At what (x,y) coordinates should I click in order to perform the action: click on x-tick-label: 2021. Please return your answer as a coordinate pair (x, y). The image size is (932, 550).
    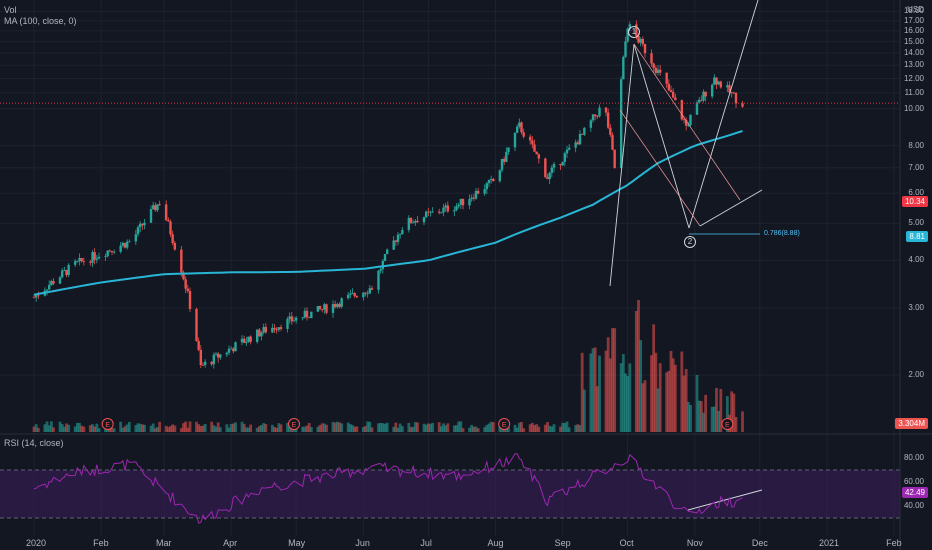
    Looking at the image, I should click on (829, 543).